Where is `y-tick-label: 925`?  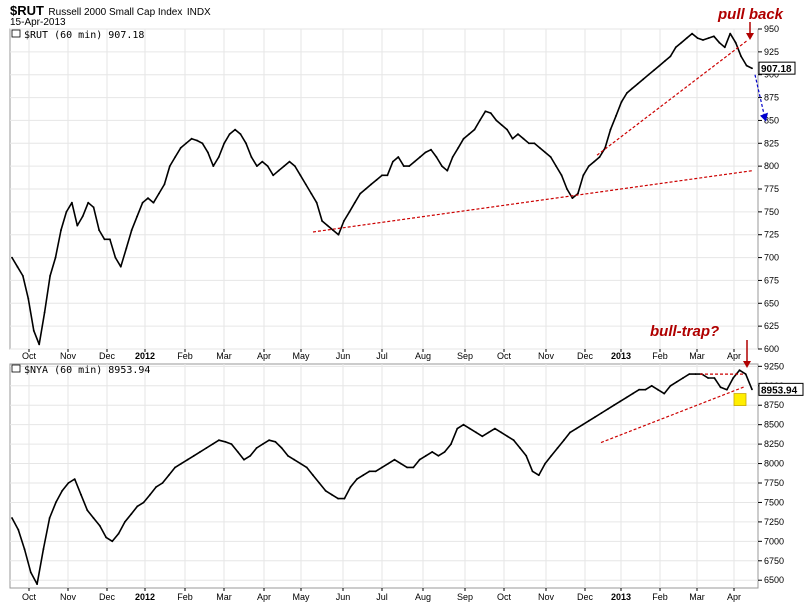
y-tick-label: 925 is located at coordinates (771, 52).